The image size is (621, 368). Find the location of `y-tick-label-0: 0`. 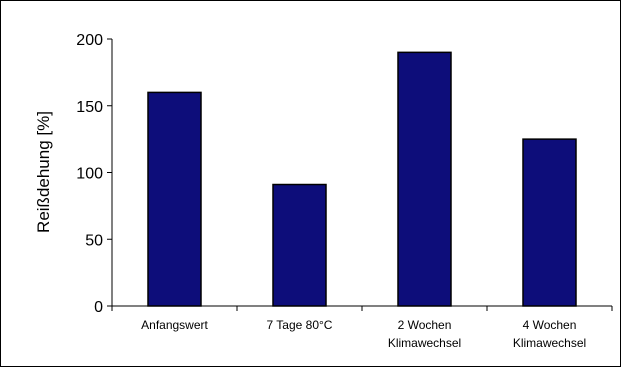

y-tick-label-0: 0 is located at coordinates (98, 307).